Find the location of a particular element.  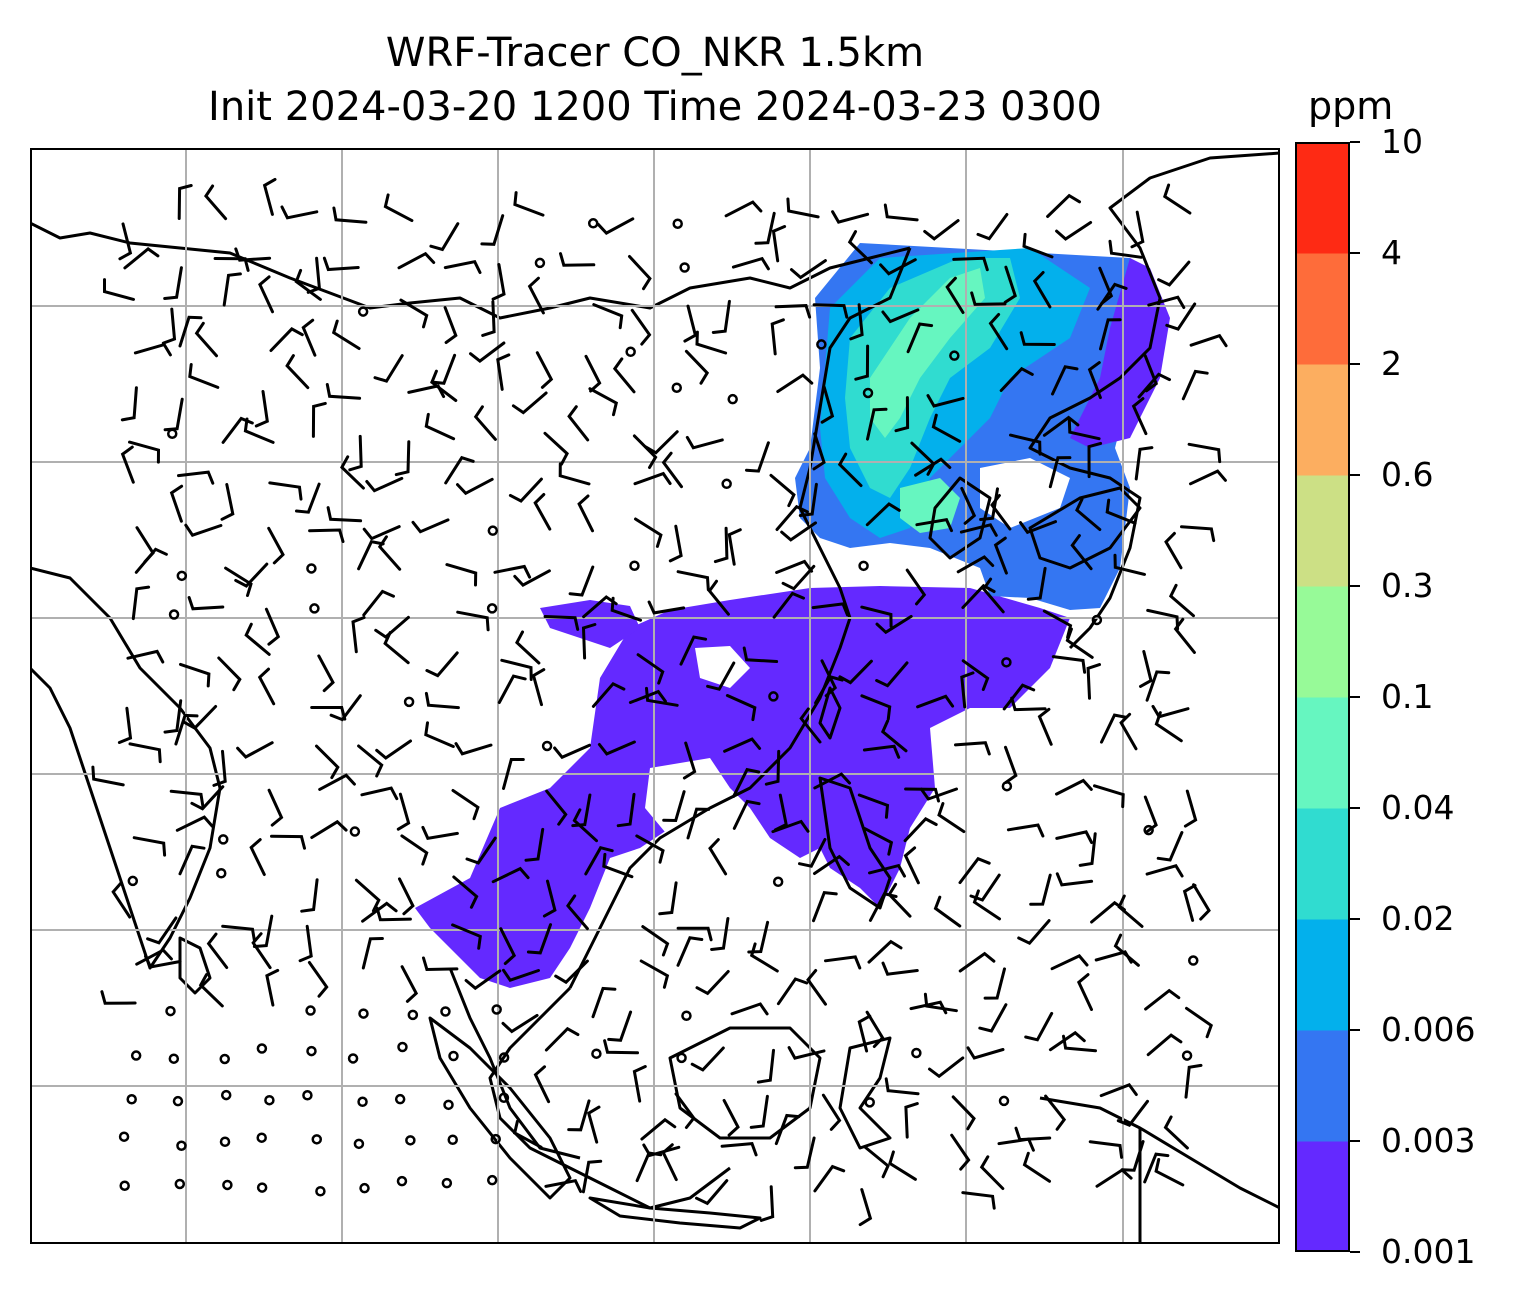

colorbar-tick-label: 0.1 is located at coordinates (1407, 696).